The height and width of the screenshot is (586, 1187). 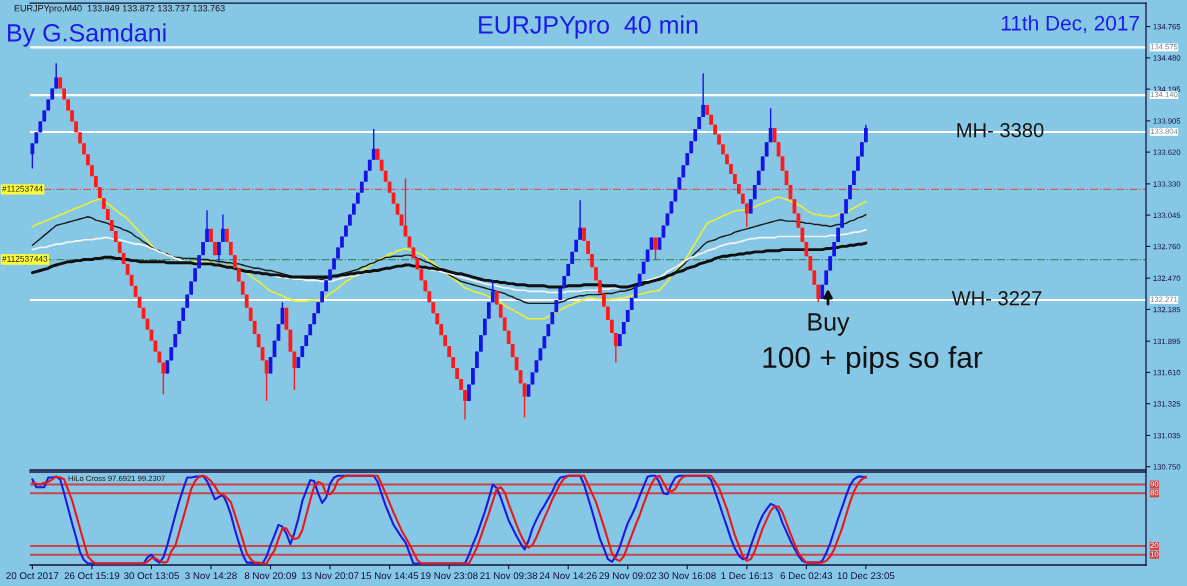 I want to click on x-tick-label: 8 Nov 20:09, so click(x=270, y=576).